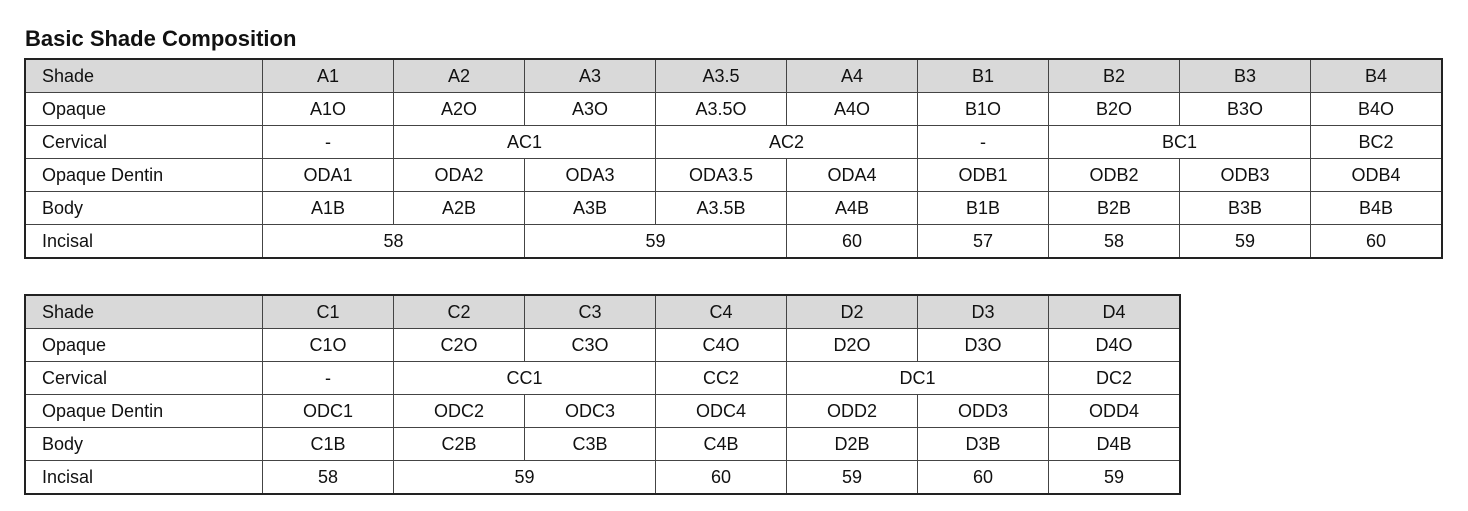 This screenshot has width=1468, height=511. What do you see at coordinates (459, 411) in the screenshot?
I see `cell: ODC2` at bounding box center [459, 411].